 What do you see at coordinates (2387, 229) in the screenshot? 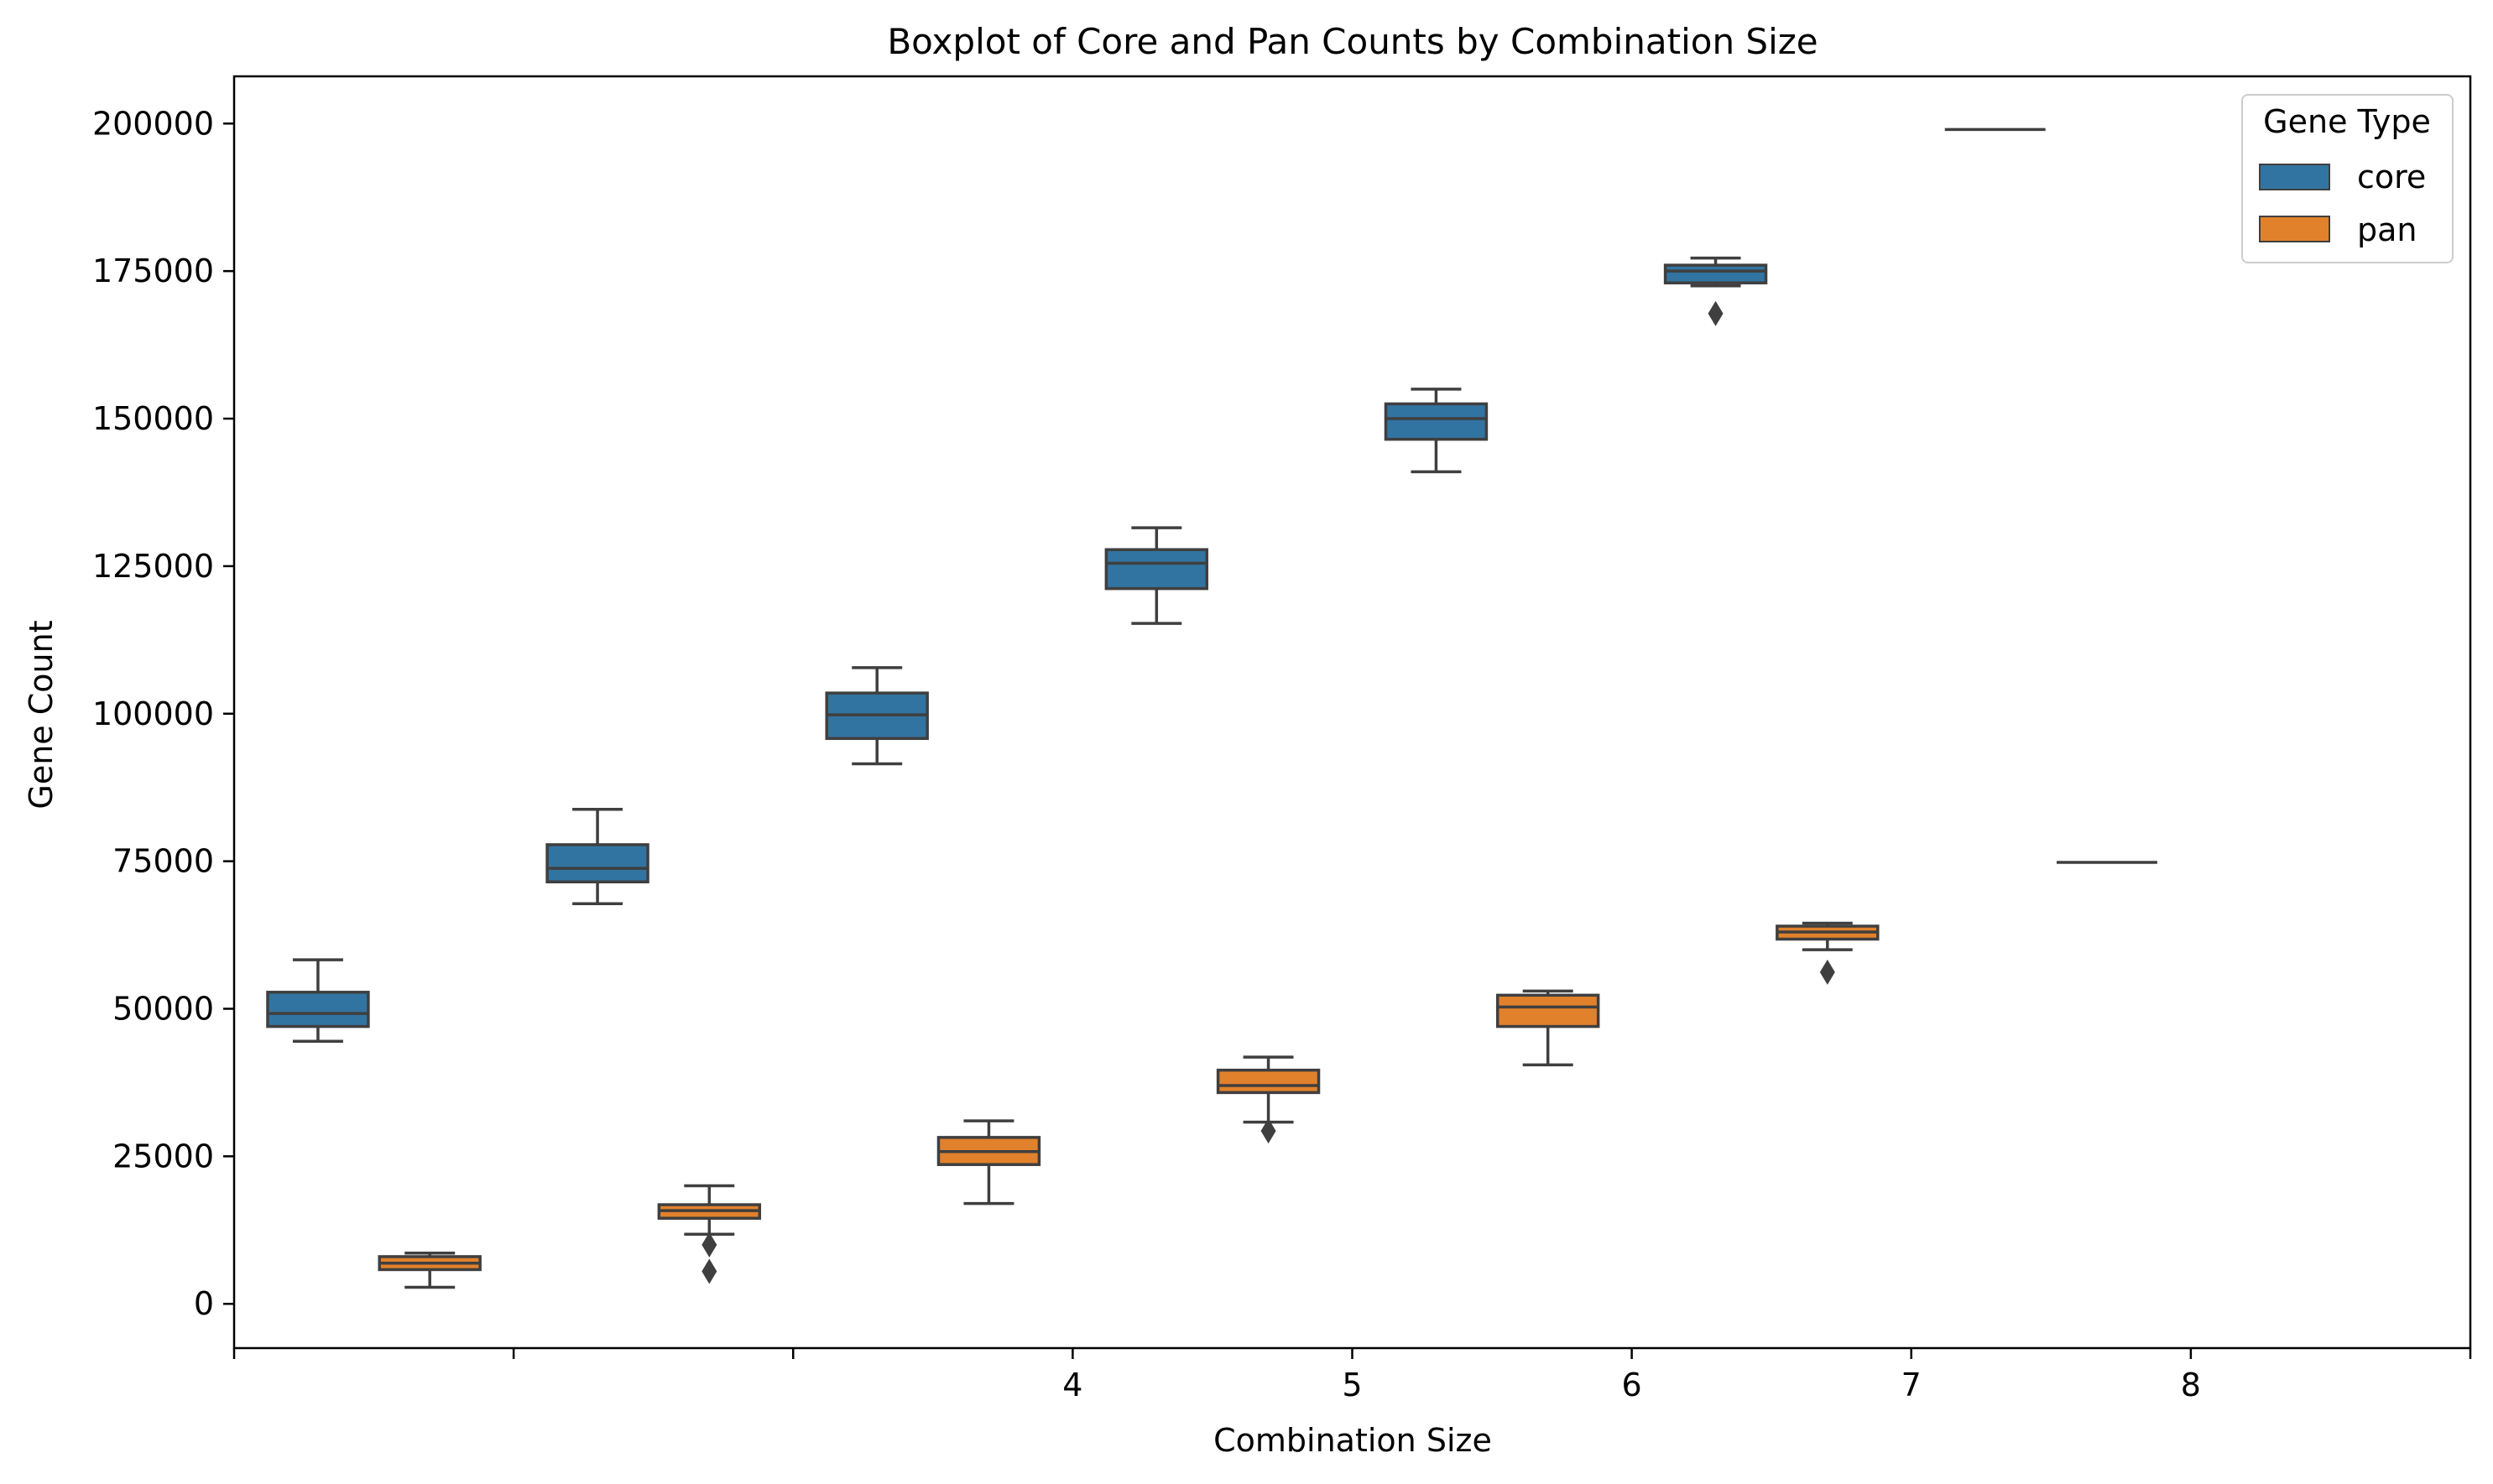
I see `legend-label-pan: pan` at bounding box center [2387, 229].